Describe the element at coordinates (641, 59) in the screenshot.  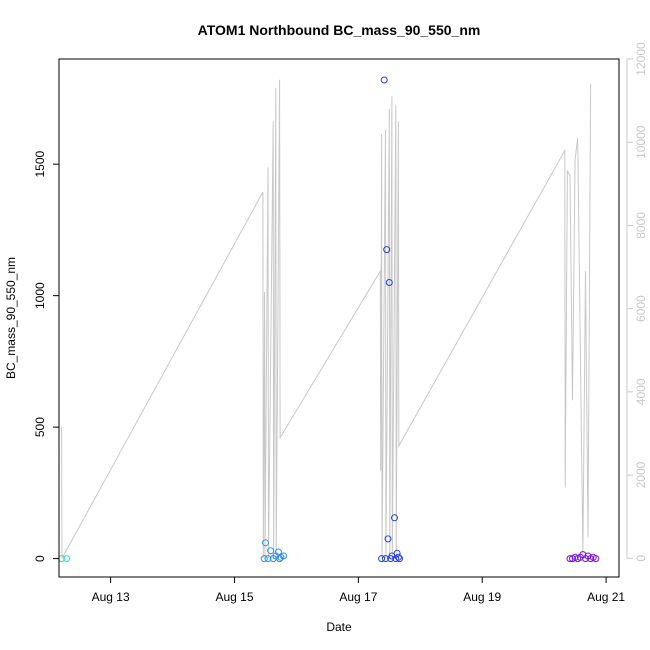
I see `y2-tick-label: 12000` at that location.